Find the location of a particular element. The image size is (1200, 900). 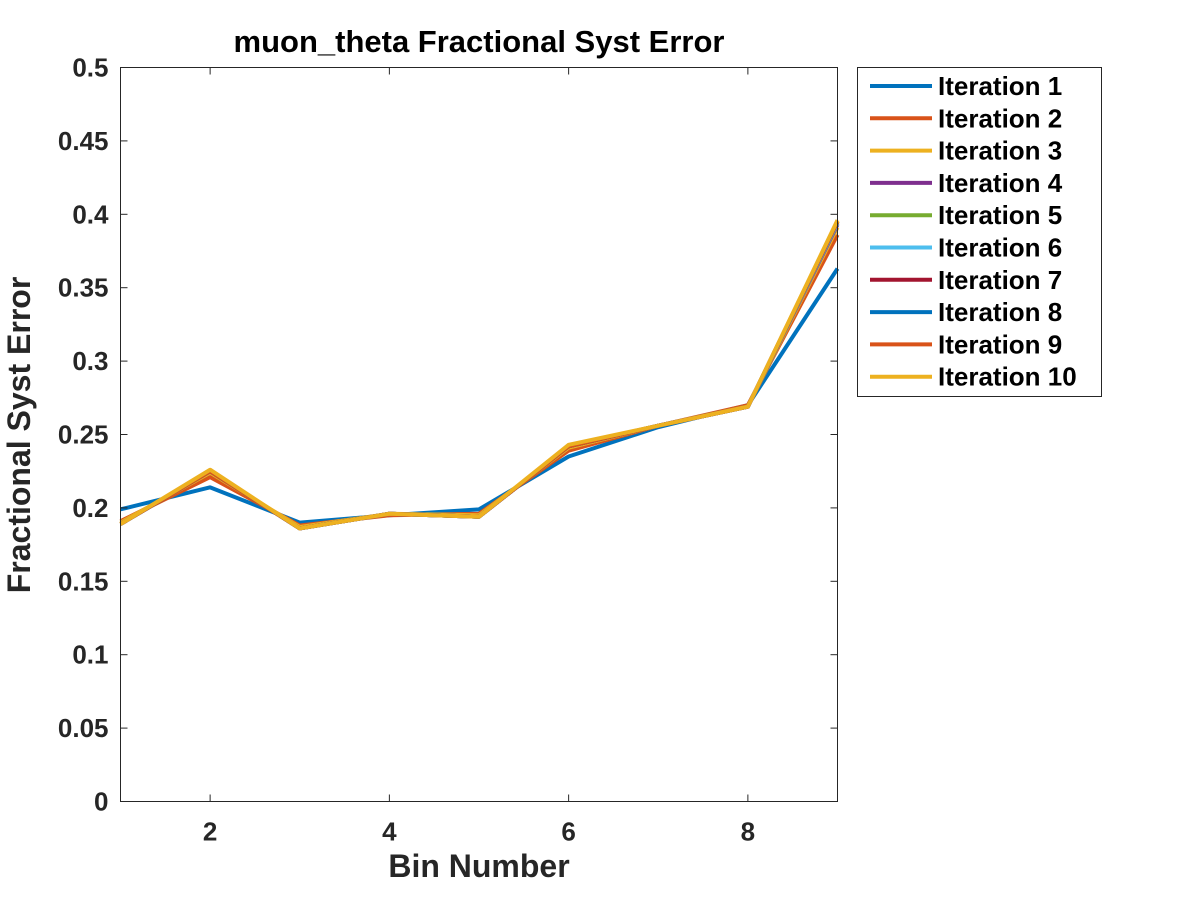

legend-item: Iteration 3 is located at coordinates (966, 151).